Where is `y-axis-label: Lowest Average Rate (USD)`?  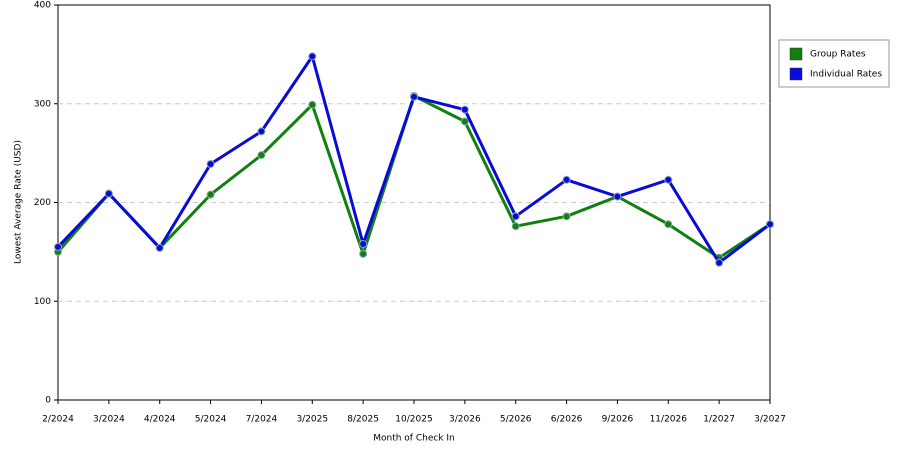
y-axis-label: Lowest Average Rate (USD) is located at coordinates (19, 202).